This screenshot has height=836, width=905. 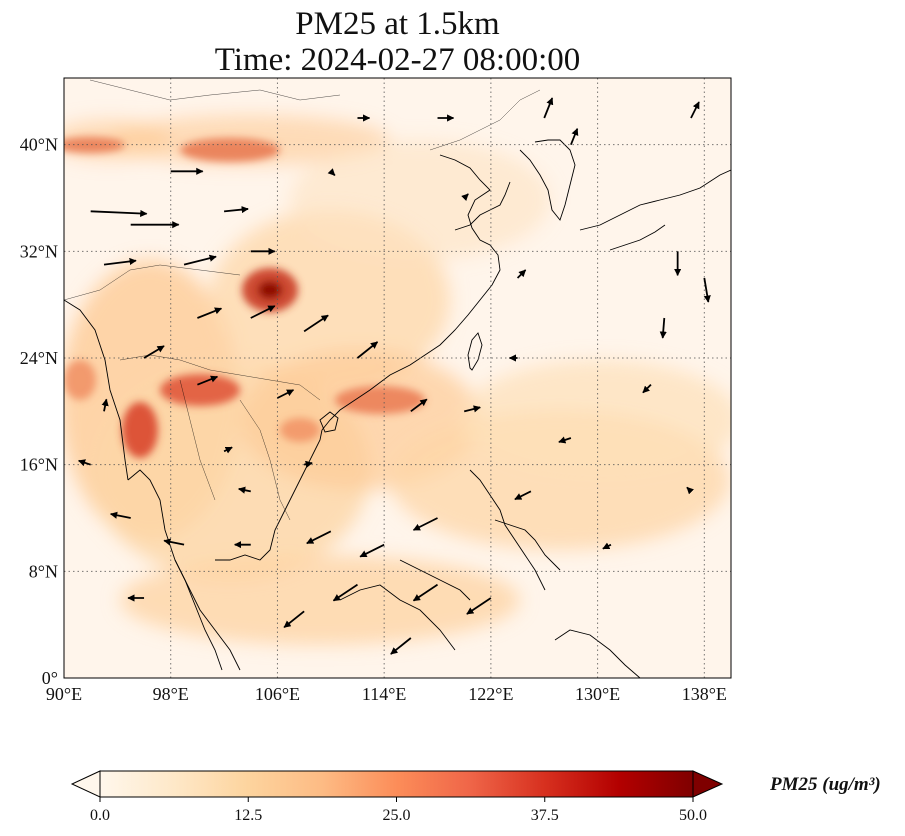 I want to click on hotspot-bengal, so click(x=80, y=380).